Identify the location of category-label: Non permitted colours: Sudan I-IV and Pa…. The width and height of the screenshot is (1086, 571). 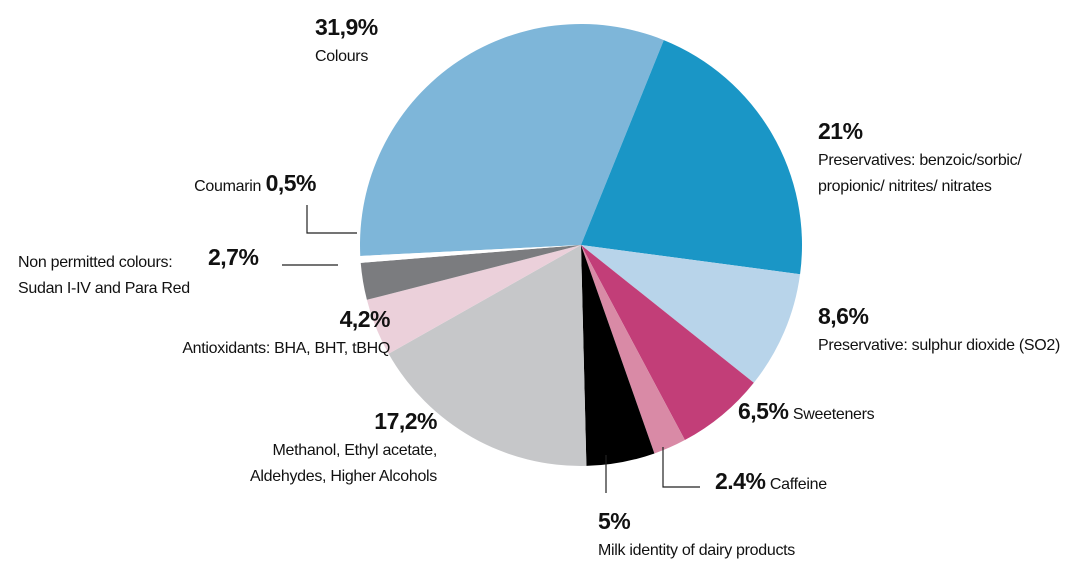
(104, 275).